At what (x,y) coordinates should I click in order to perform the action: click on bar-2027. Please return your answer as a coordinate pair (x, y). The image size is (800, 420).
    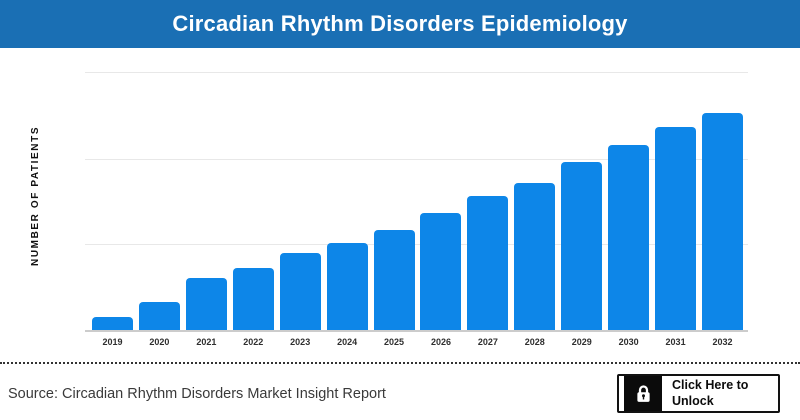
    Looking at the image, I should click on (488, 263).